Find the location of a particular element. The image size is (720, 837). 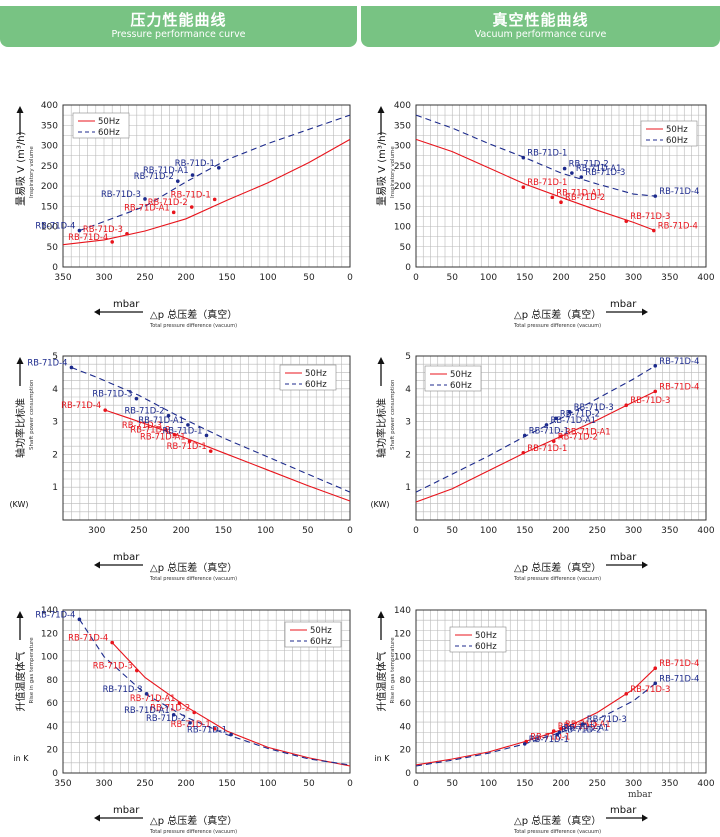

y-arrowhead is located at coordinates (20, 614).